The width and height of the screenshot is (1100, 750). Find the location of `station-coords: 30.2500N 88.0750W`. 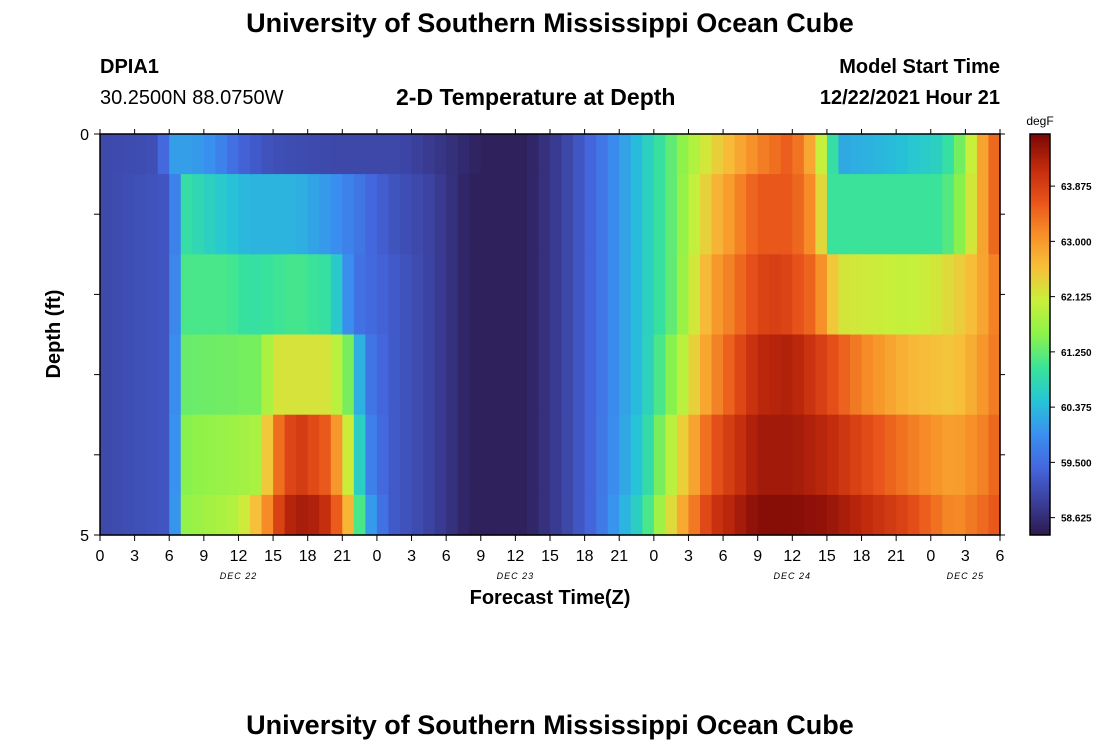

station-coords: 30.2500N 88.0750W is located at coordinates (192, 98).